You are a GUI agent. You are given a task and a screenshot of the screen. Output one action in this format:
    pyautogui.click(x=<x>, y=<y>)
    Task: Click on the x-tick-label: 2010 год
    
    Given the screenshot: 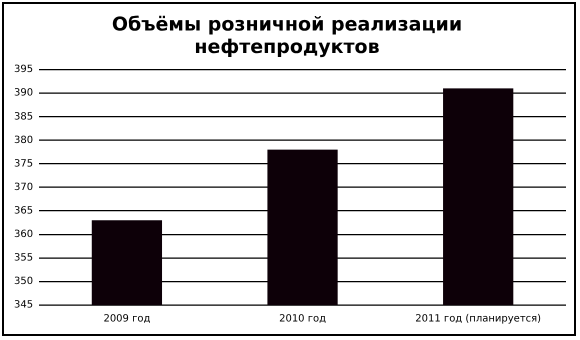 What is the action you would take?
    pyautogui.click(x=302, y=319)
    